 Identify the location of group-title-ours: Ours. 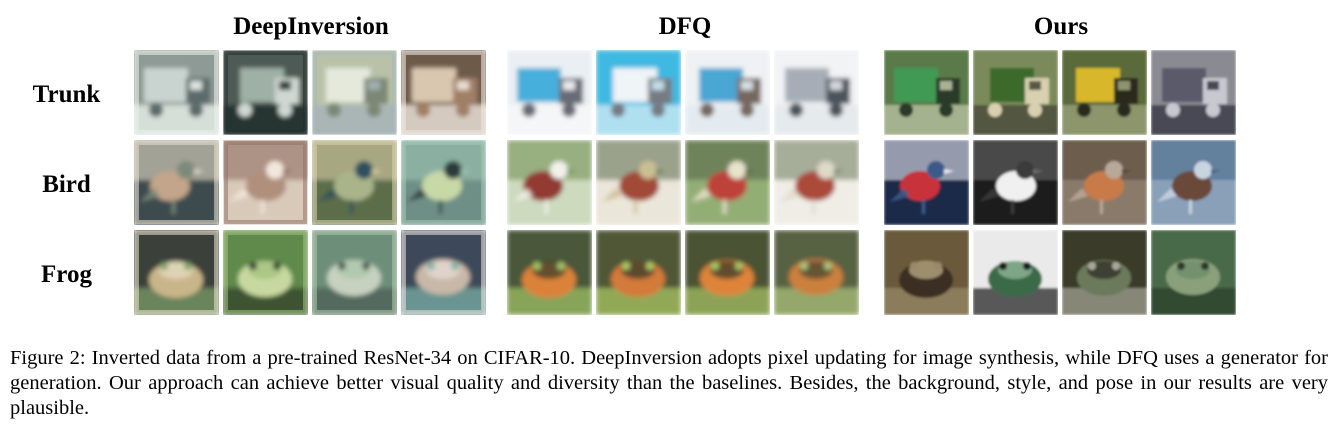
(1061, 26).